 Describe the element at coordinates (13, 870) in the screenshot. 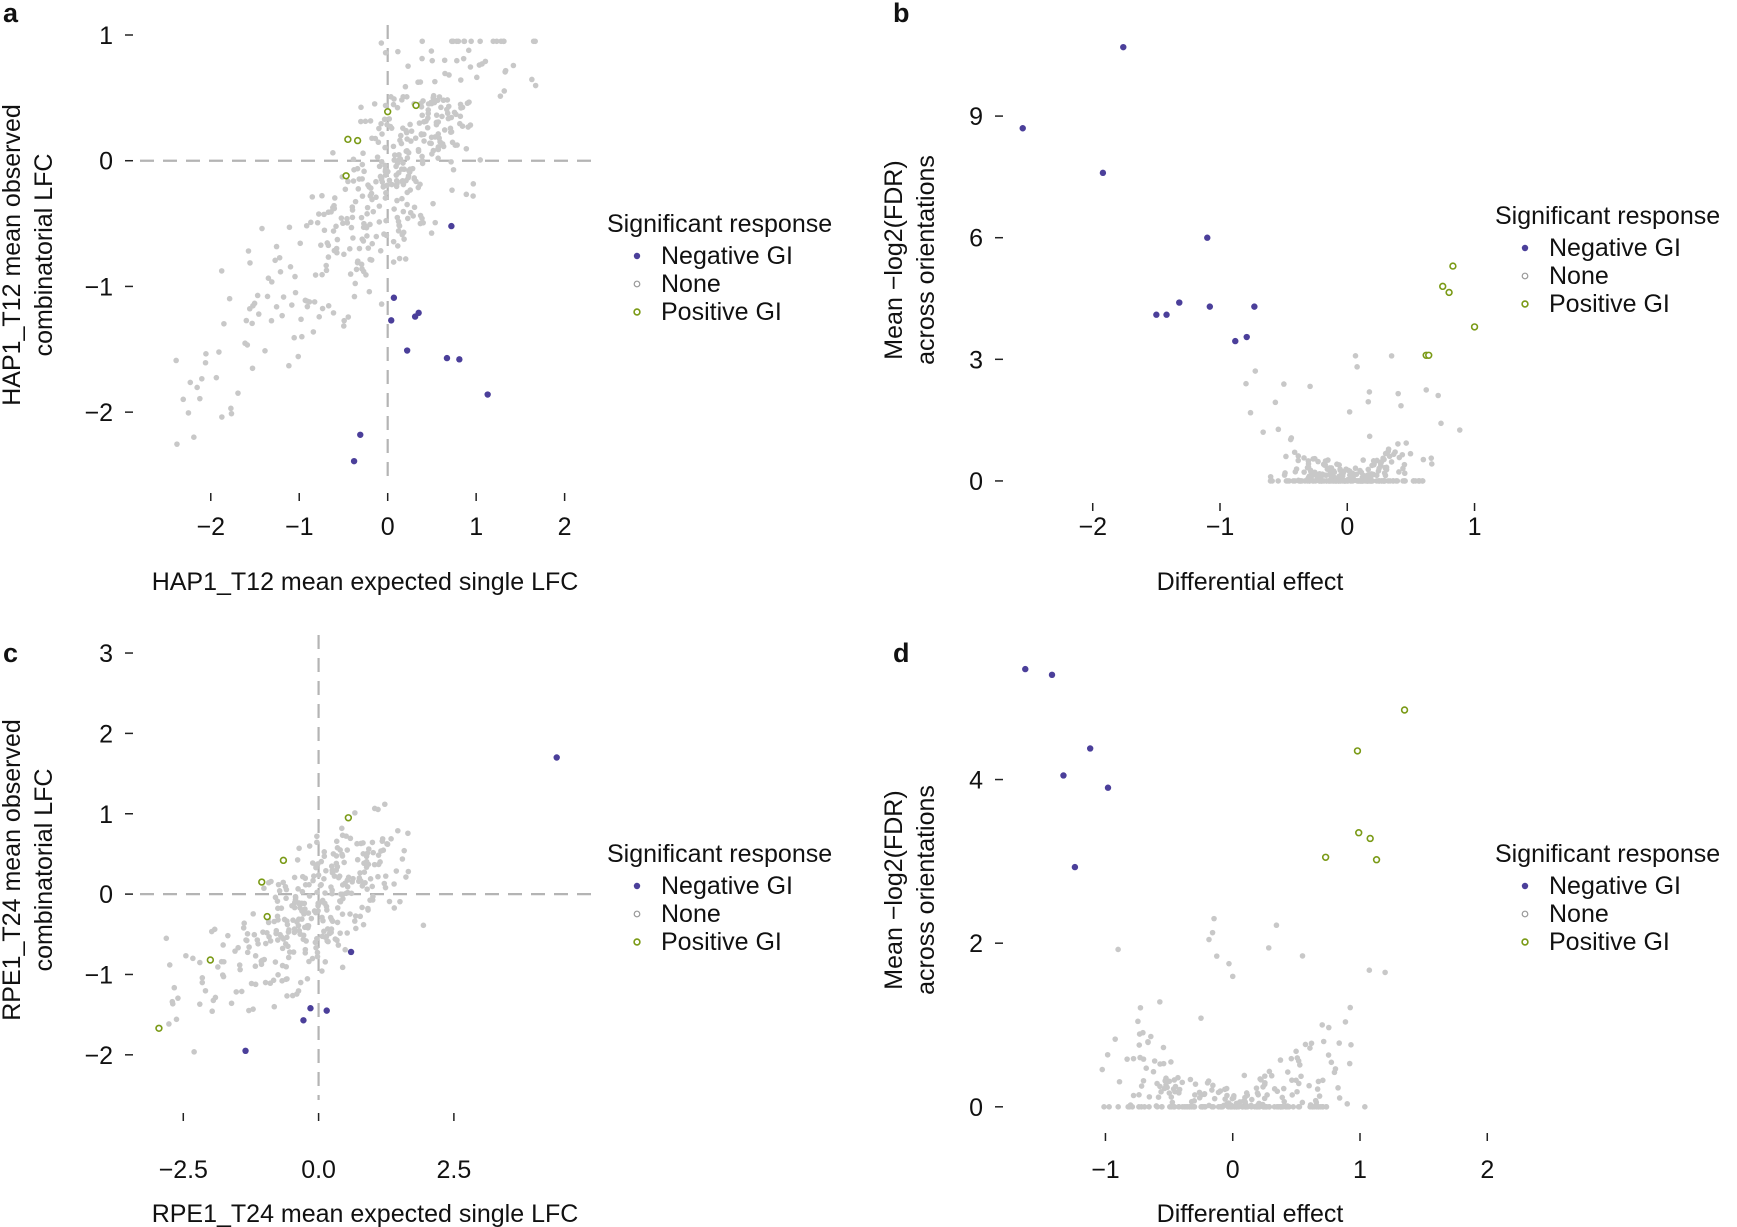

I see `y-axis-label-line1: RPE1_T24 mean observed` at that location.